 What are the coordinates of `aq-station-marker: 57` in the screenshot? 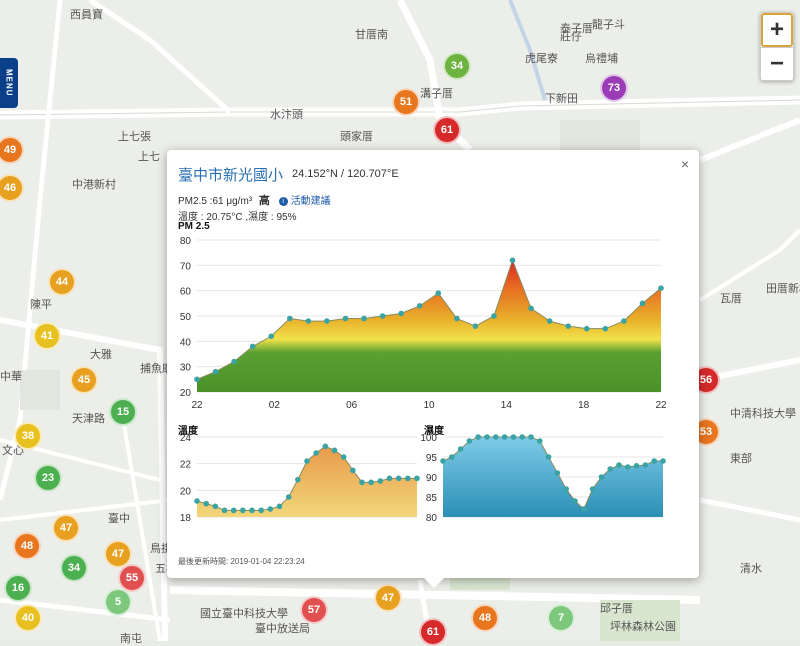 It's located at (314, 610).